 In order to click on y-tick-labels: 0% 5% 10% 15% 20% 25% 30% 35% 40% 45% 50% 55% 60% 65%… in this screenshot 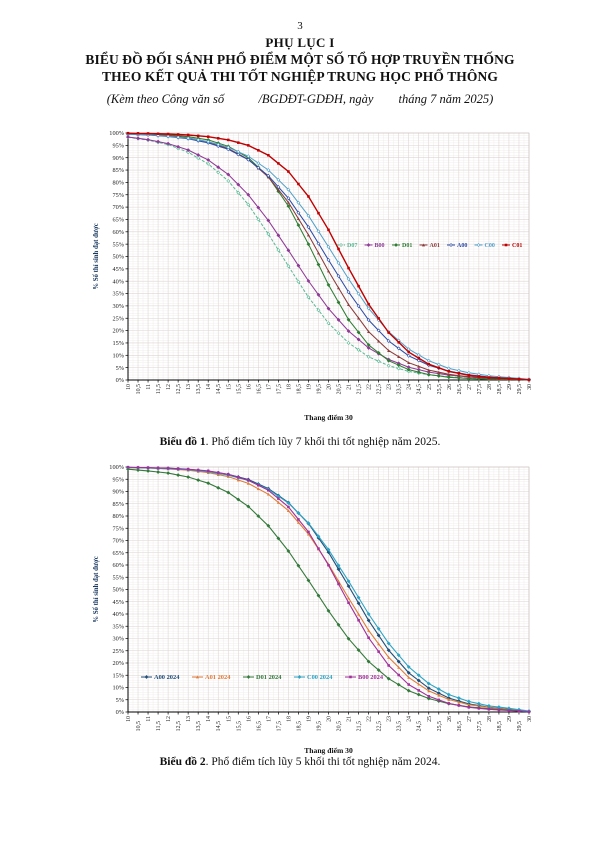, I will do `click(118, 257)`.